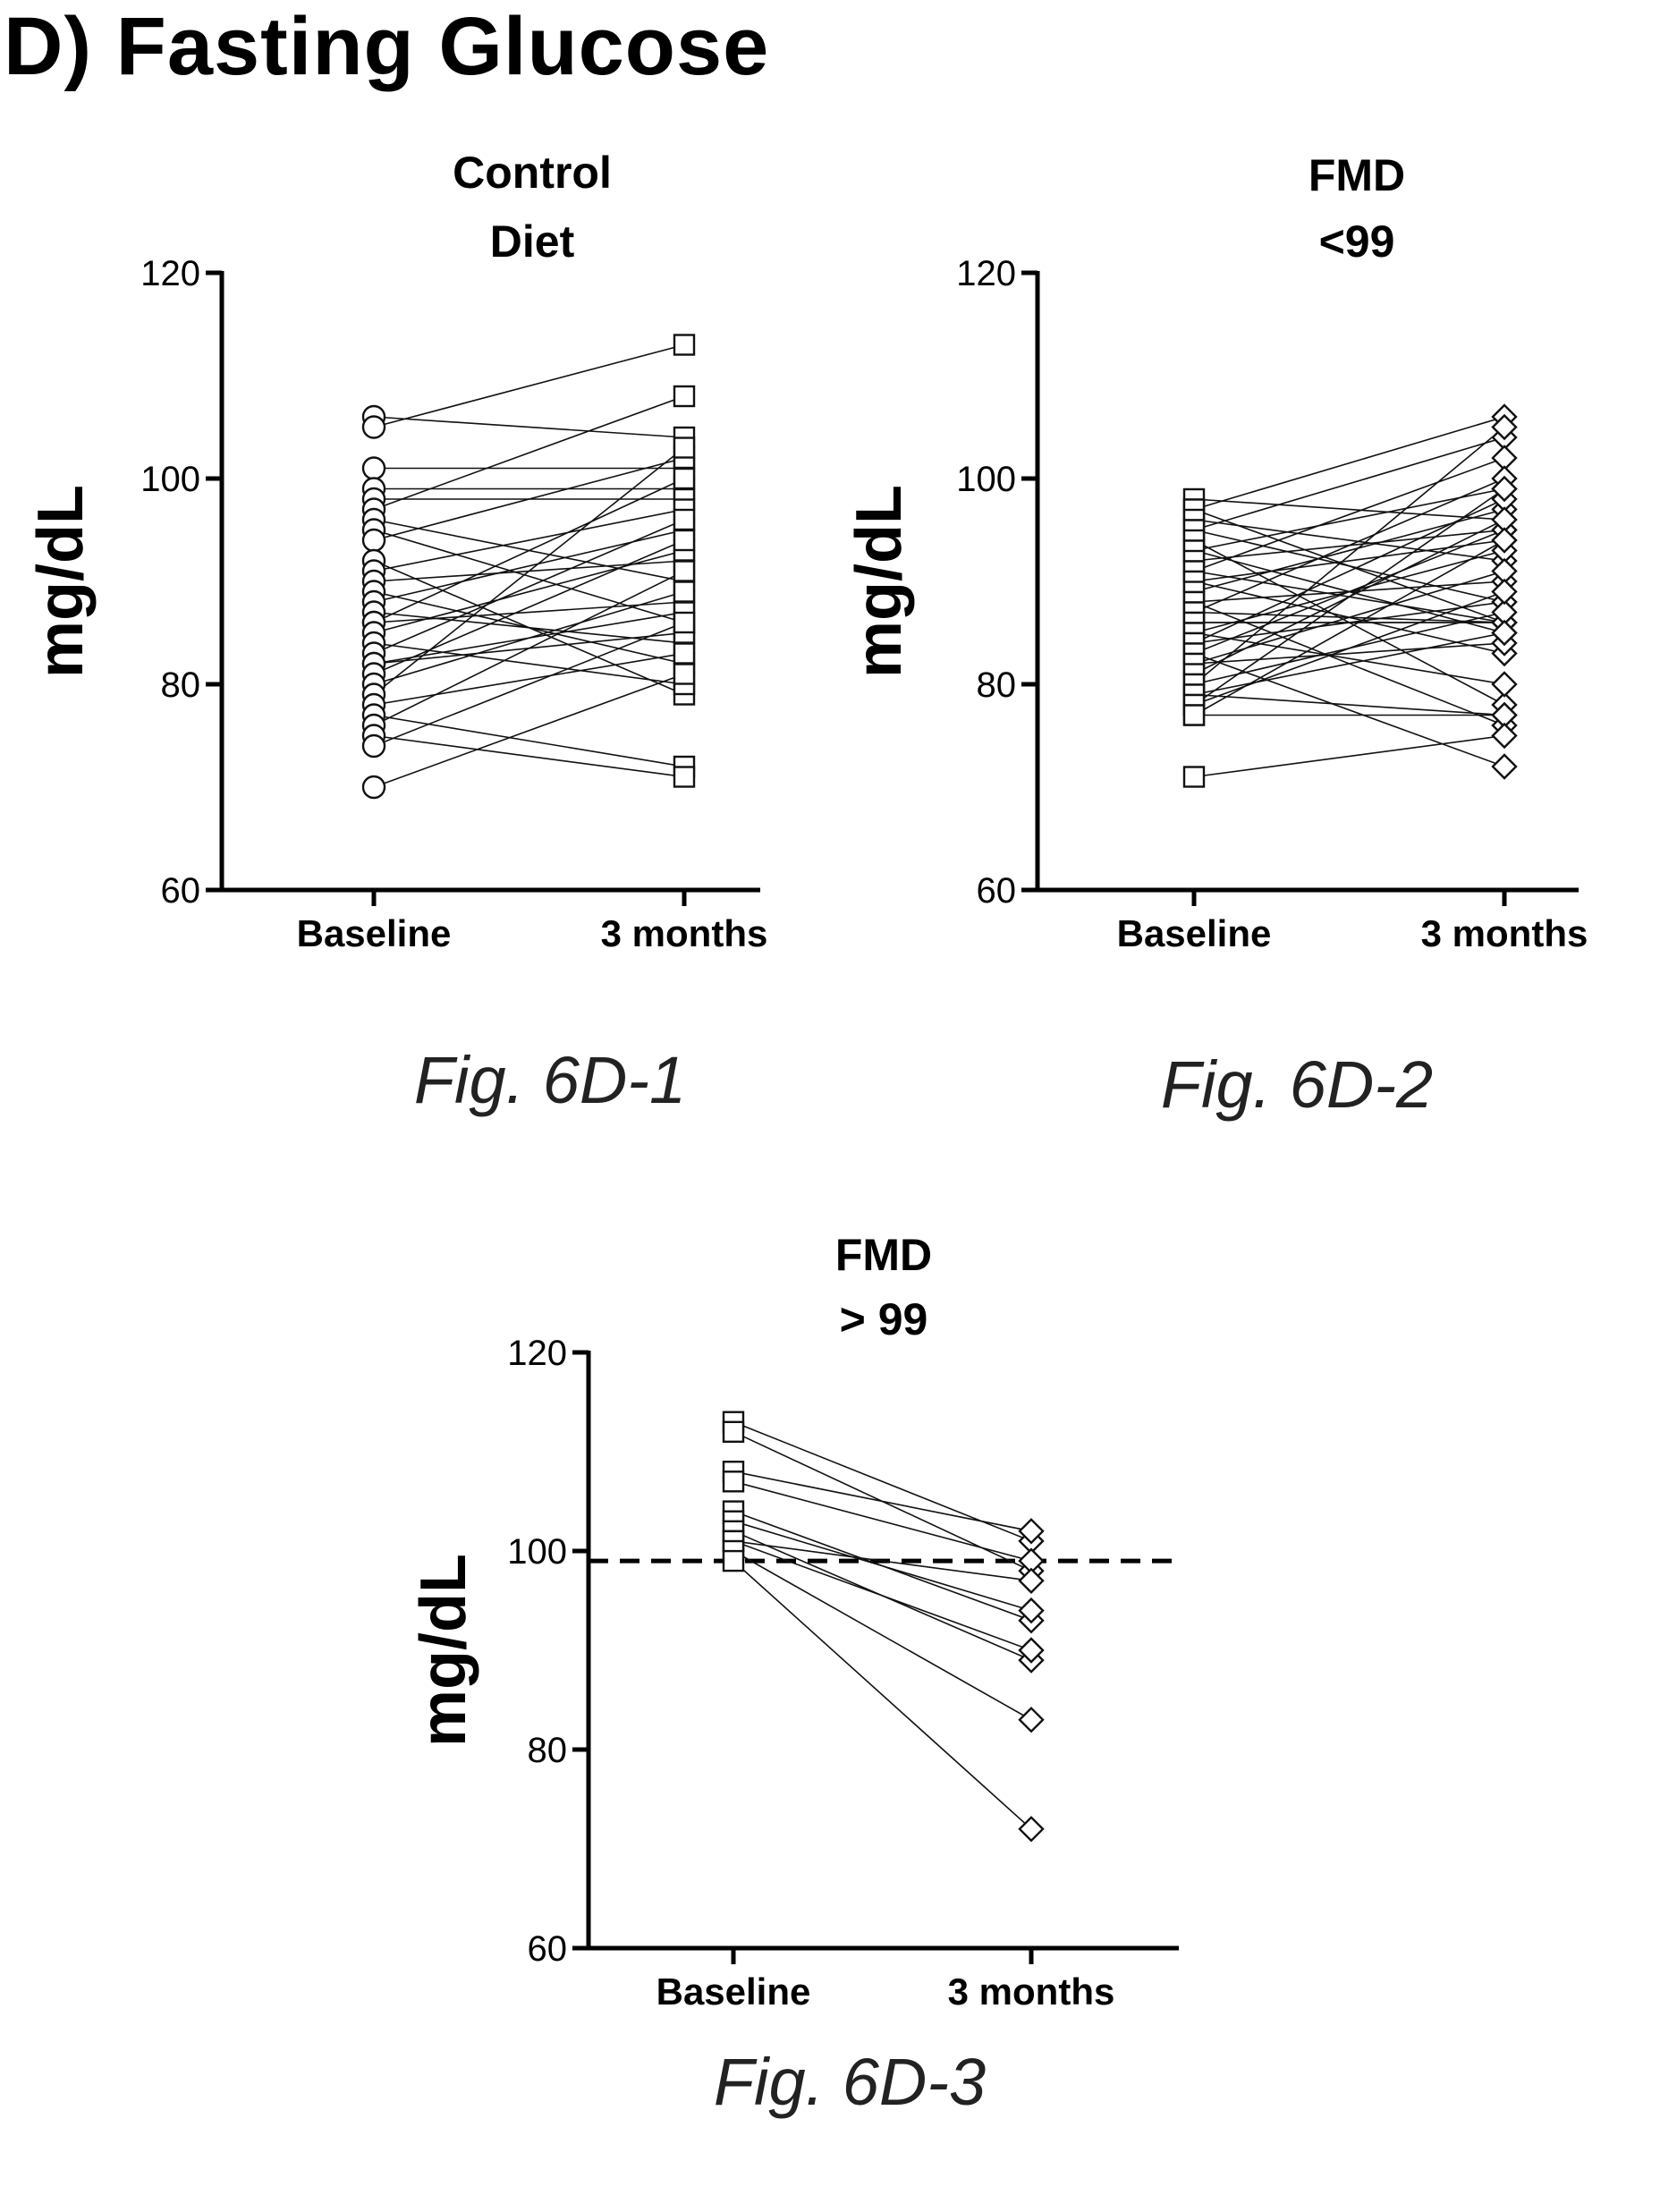 This screenshot has width=1677, height=2212. I want to click on figure-caption-6d-3: Fig. 6D-3, so click(850, 2082).